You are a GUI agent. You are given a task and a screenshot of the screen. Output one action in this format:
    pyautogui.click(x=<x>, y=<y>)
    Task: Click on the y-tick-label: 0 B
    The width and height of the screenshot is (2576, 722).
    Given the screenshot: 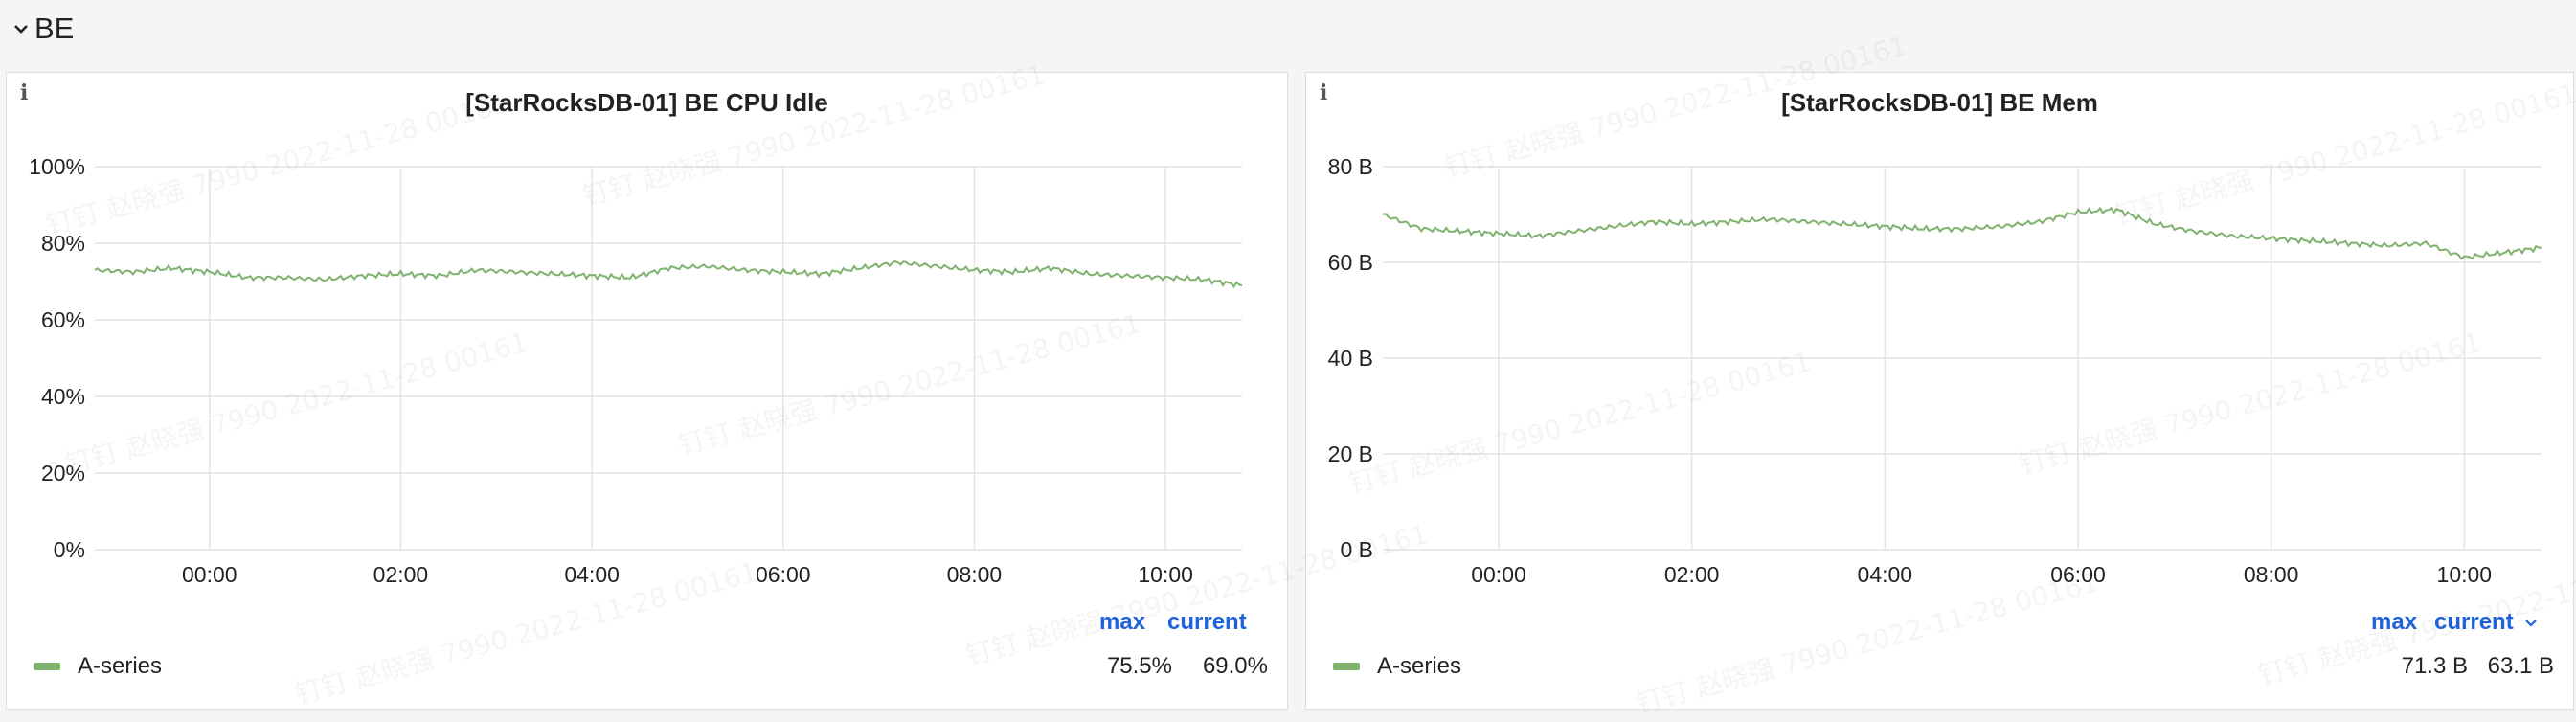 What is the action you would take?
    pyautogui.click(x=1356, y=549)
    